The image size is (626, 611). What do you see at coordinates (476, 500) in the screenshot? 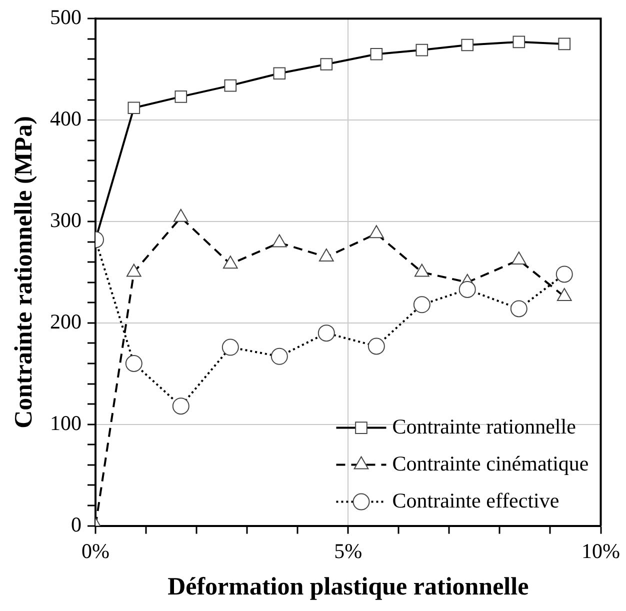
I see `legend-label: Contrainte effective` at bounding box center [476, 500].